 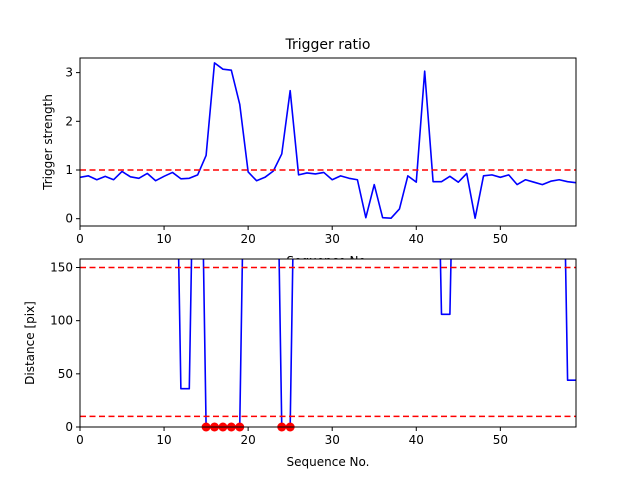 I want to click on bottom-x-axis-label: Sequence No., so click(x=328, y=462).